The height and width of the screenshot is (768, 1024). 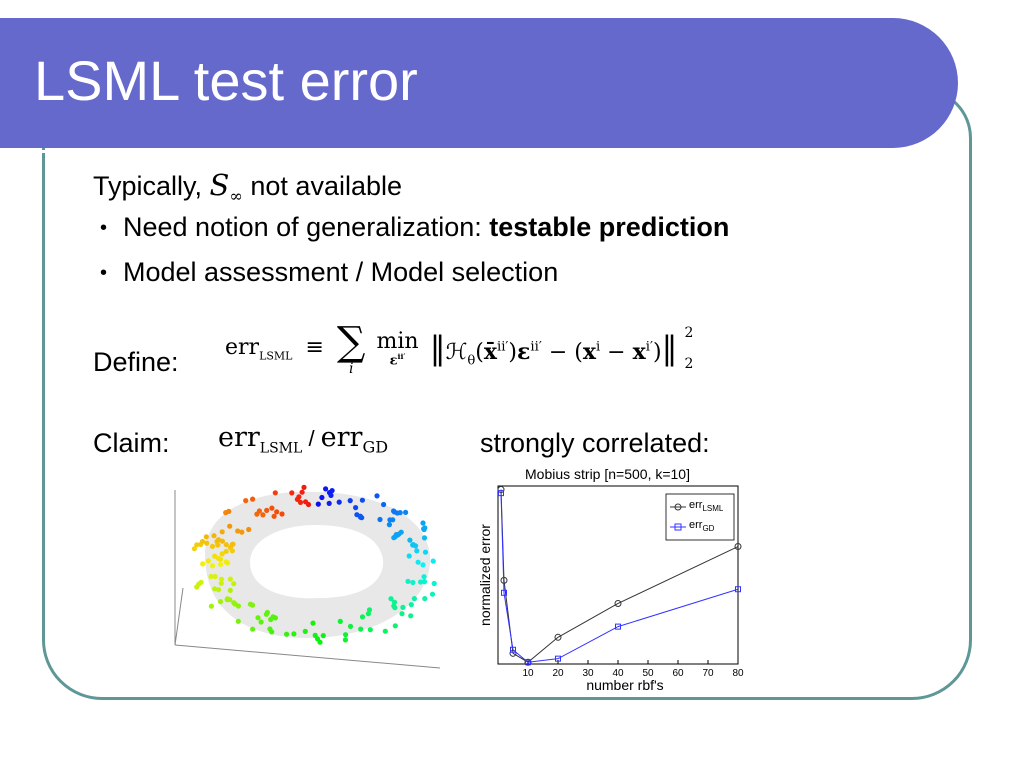 I want to click on legend-label-gd: errGD, so click(x=702, y=526).